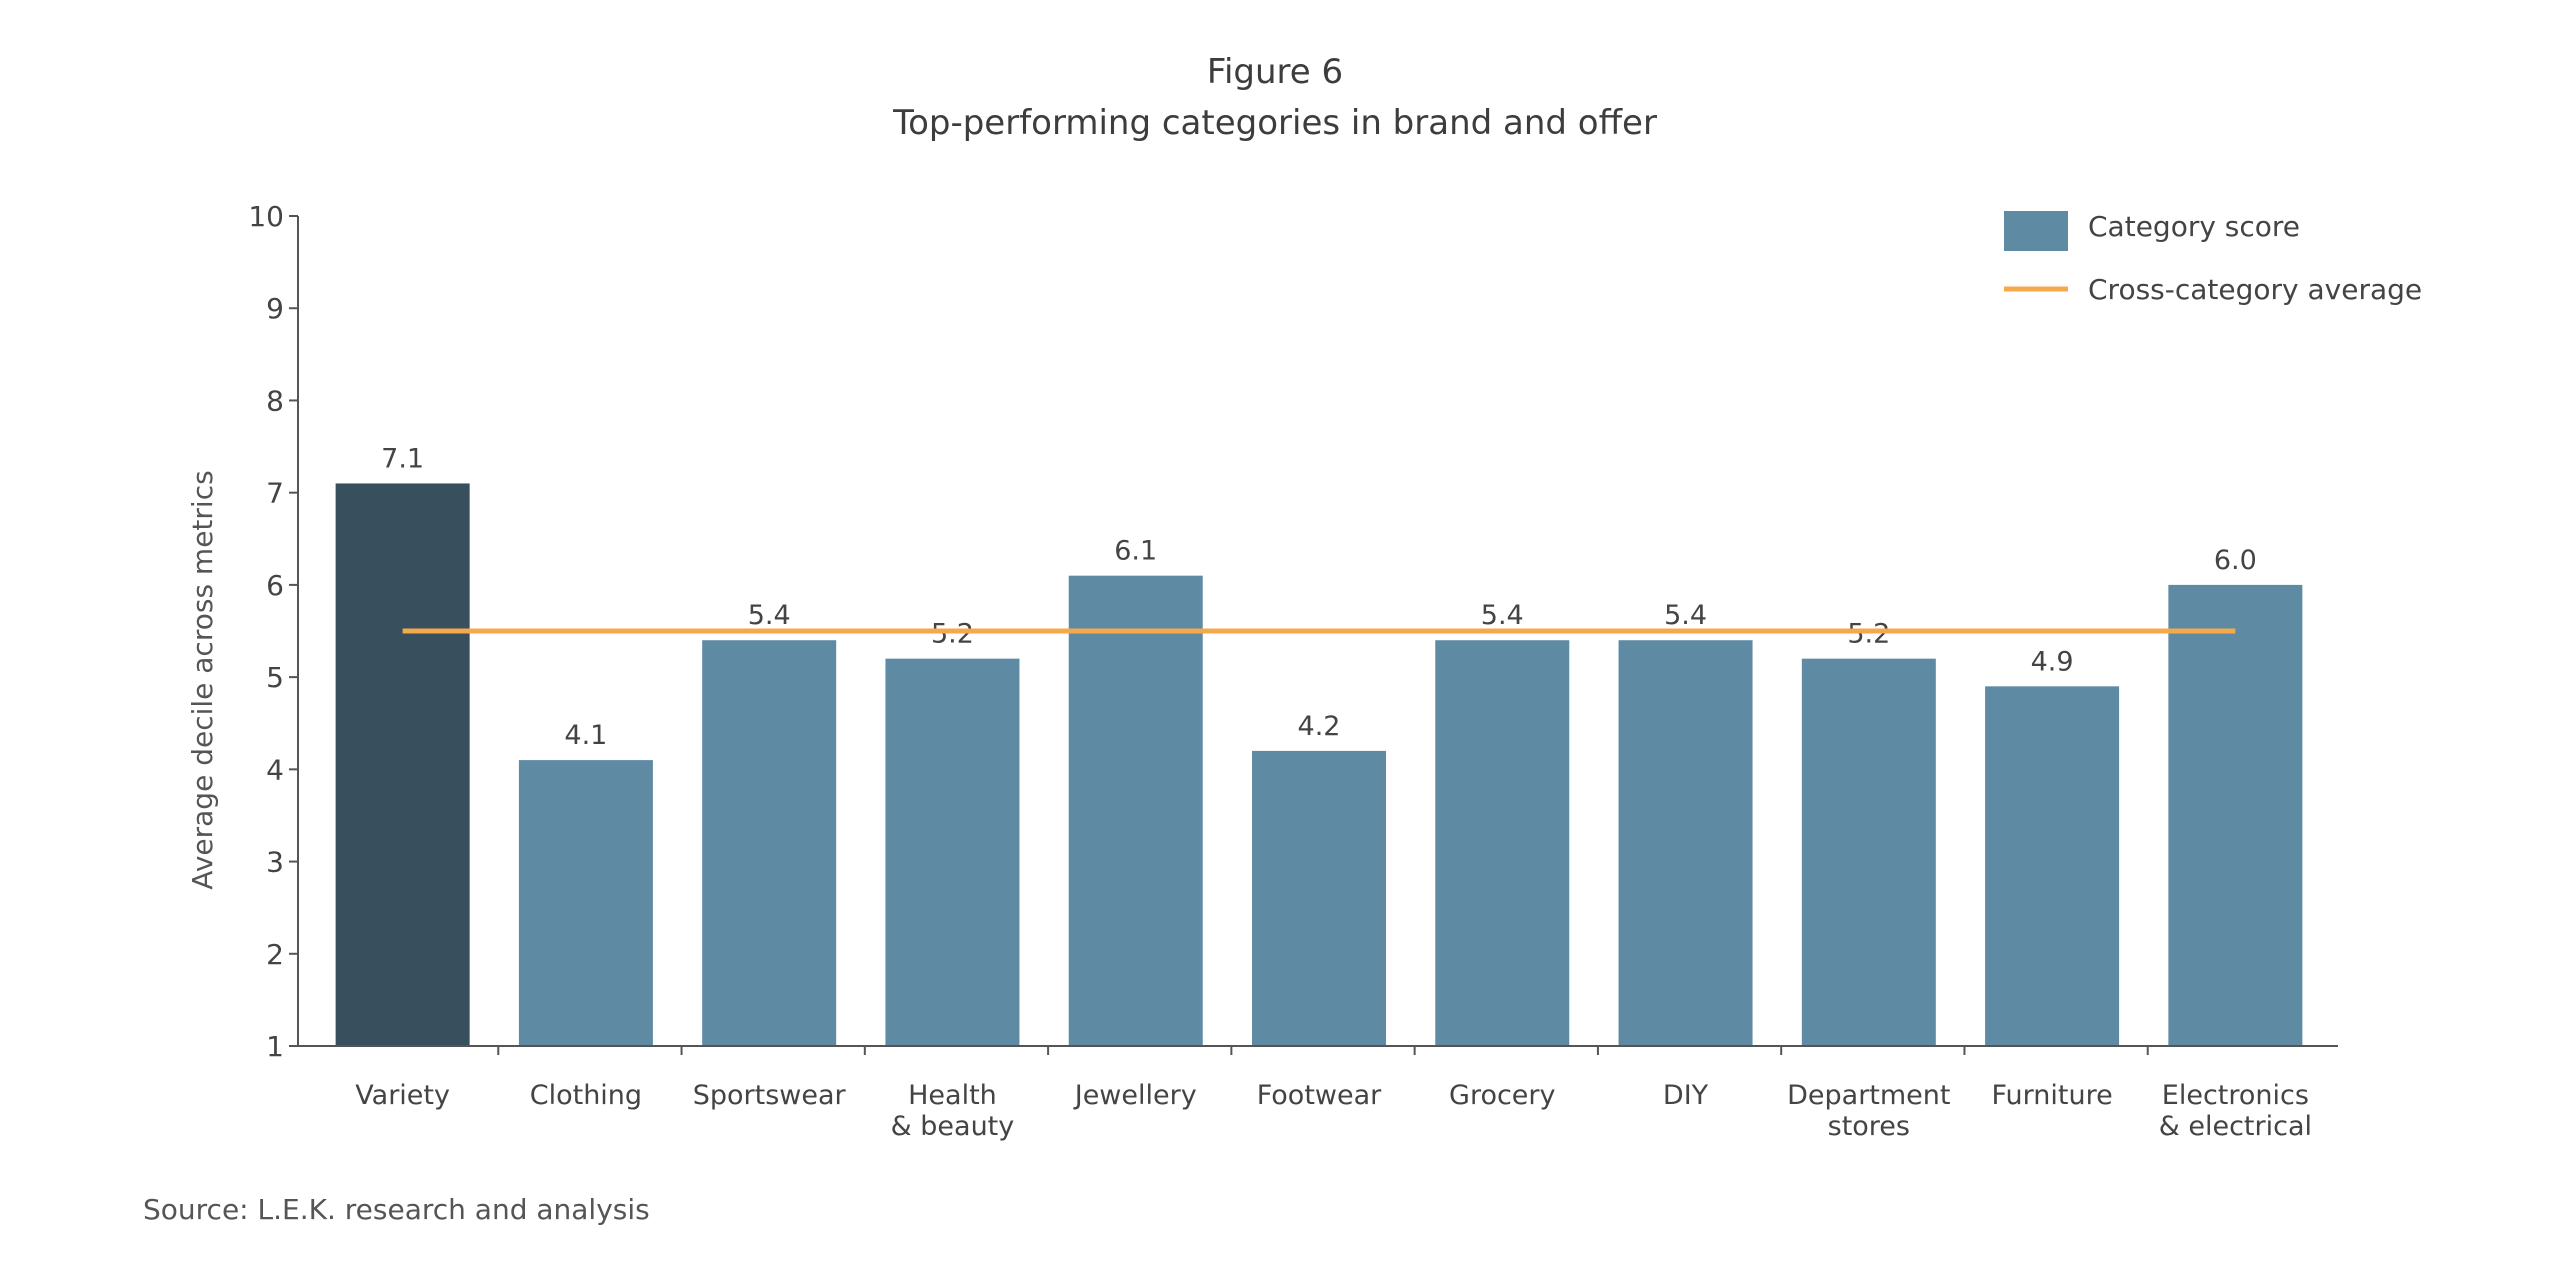 The image size is (2550, 1273). Describe the element at coordinates (2213, 258) in the screenshot. I see `legend: Category score Cross-category average` at that location.